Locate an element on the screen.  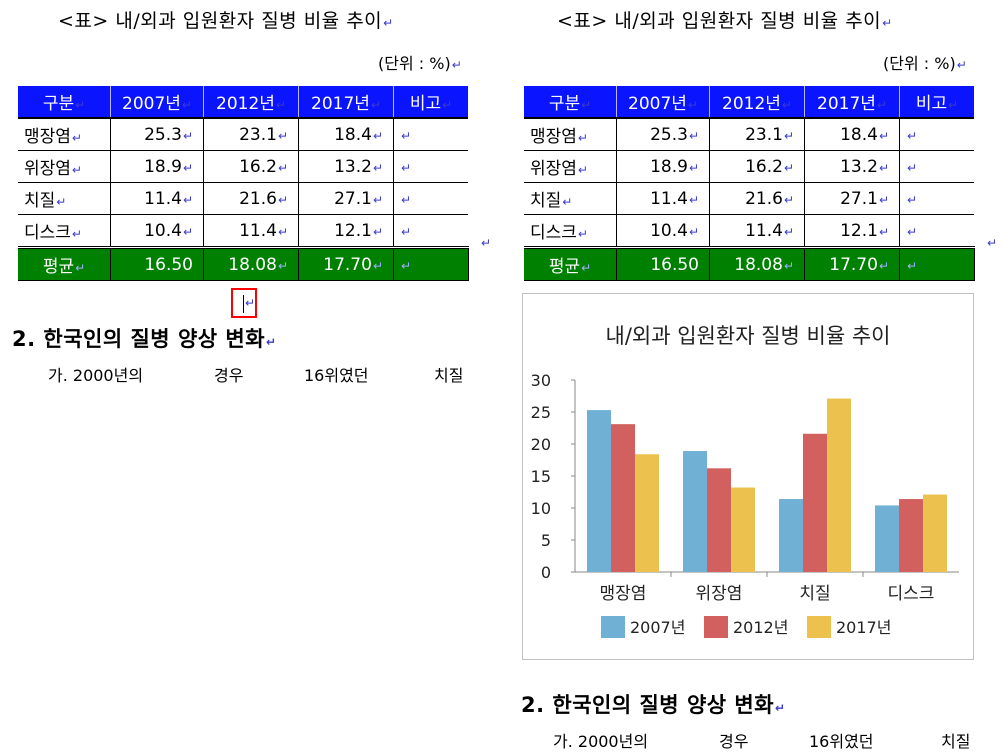
table-row: 치질↵ 11.4↵ 21.6↵ 27.1↵ ↵ is located at coordinates (243, 198).